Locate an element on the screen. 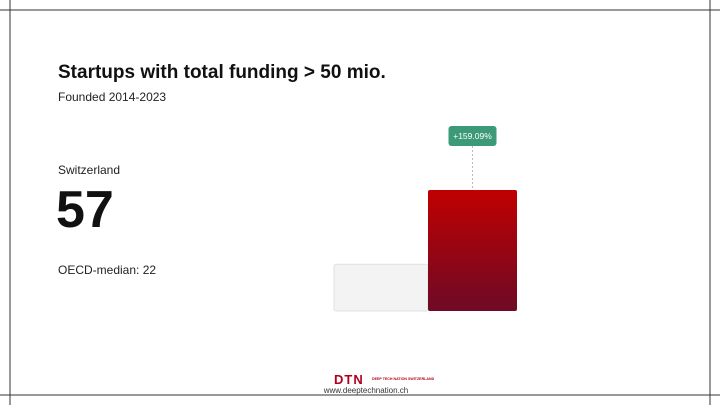  chart-subtitle: Founded 2014-2023 is located at coordinates (112, 97).